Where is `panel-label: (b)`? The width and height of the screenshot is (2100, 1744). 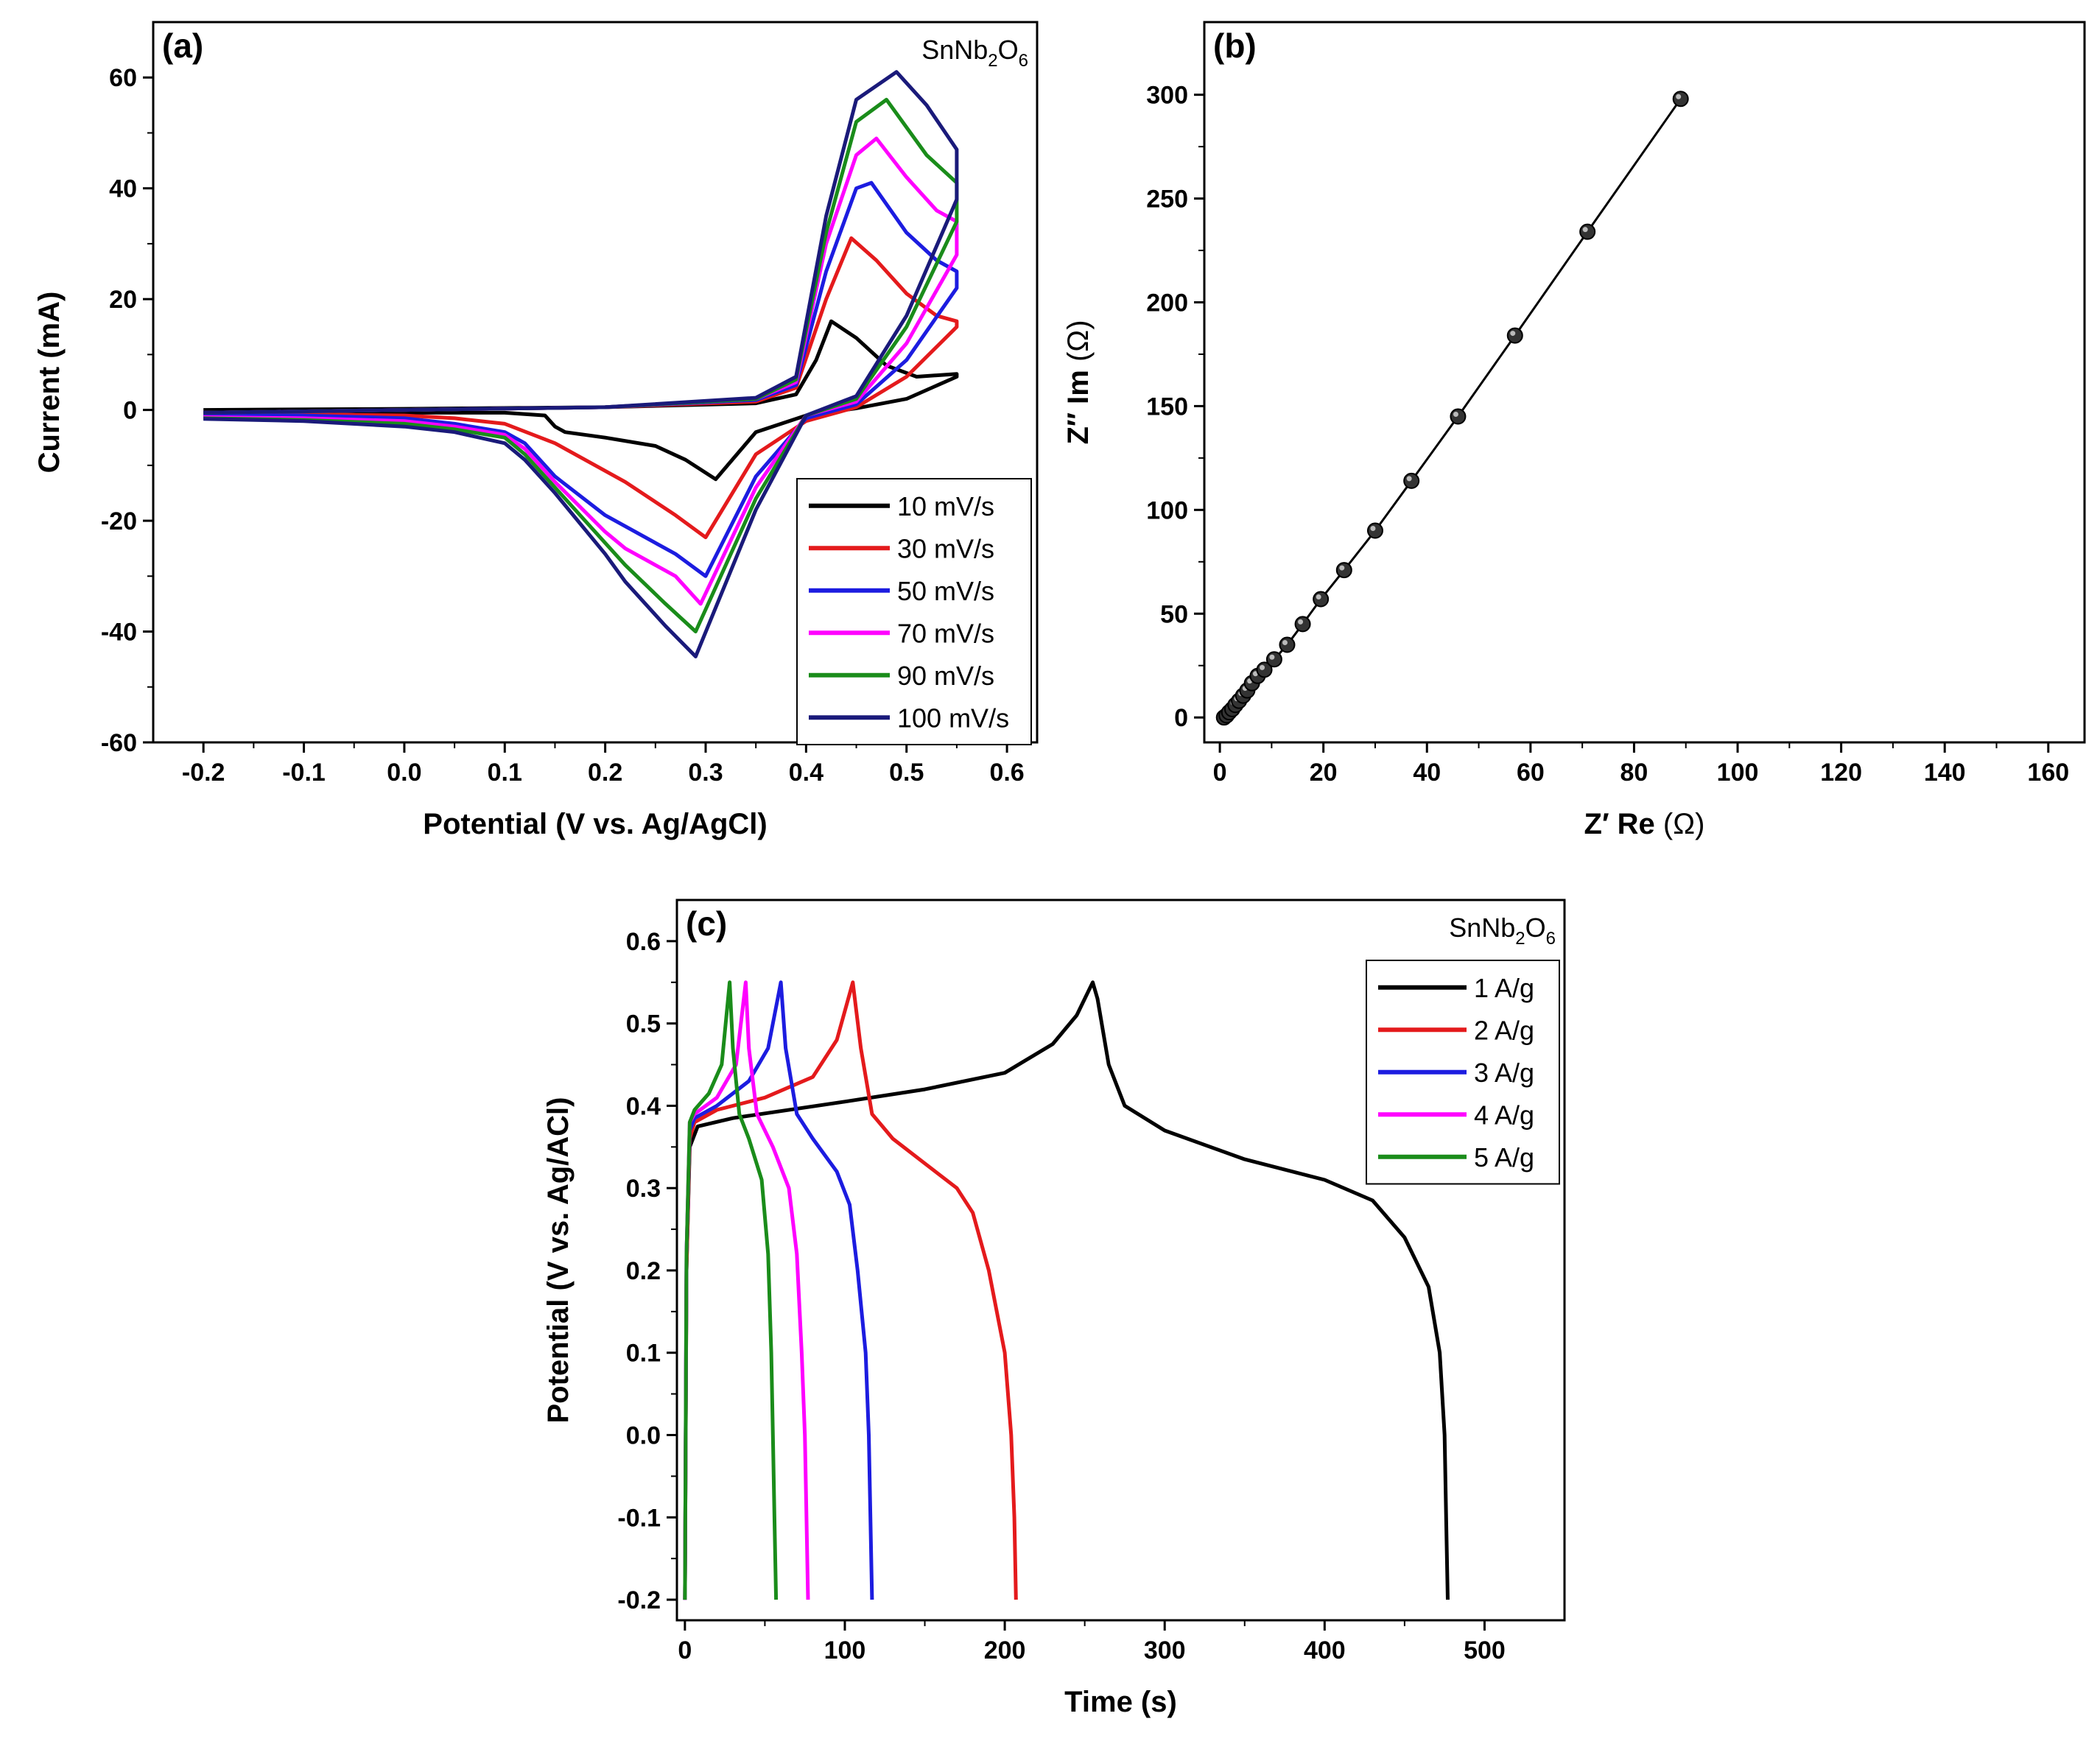
panel-label: (b) is located at coordinates (1235, 46).